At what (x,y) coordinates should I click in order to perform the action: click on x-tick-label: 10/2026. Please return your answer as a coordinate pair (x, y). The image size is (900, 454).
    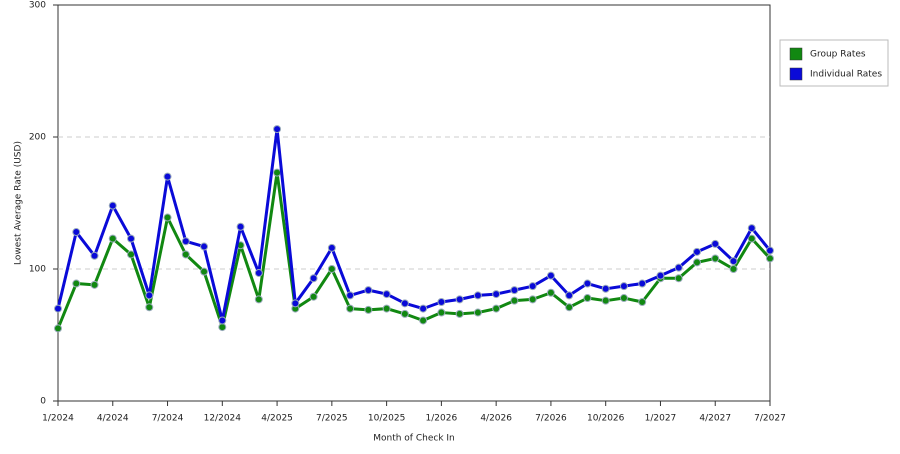
    Looking at the image, I should click on (606, 419).